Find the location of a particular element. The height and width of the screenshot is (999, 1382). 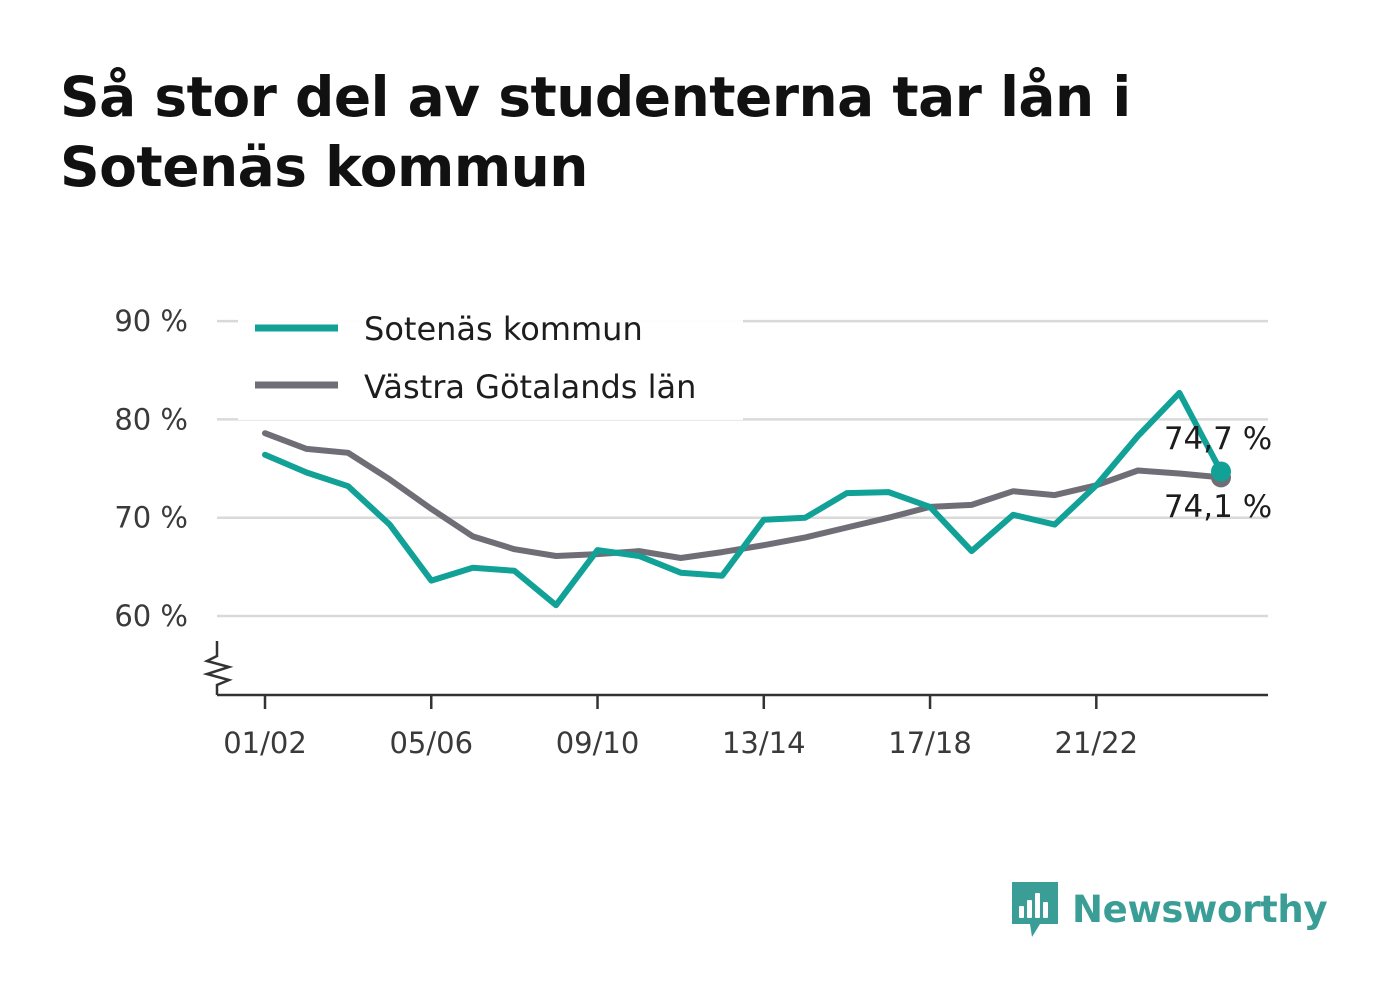

end-label-vastra-gotaland: 74,1 % is located at coordinates (1218, 507).